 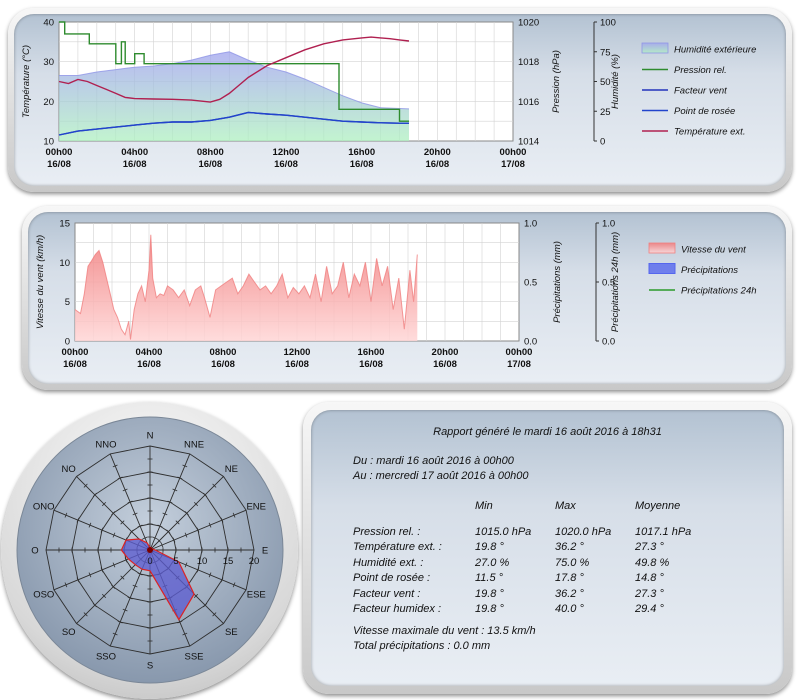 What do you see at coordinates (534, 610) in the screenshot?
I see `table-row: Facteur humidex : 19.8 ° 40.0 ° 29.4 °` at bounding box center [534, 610].